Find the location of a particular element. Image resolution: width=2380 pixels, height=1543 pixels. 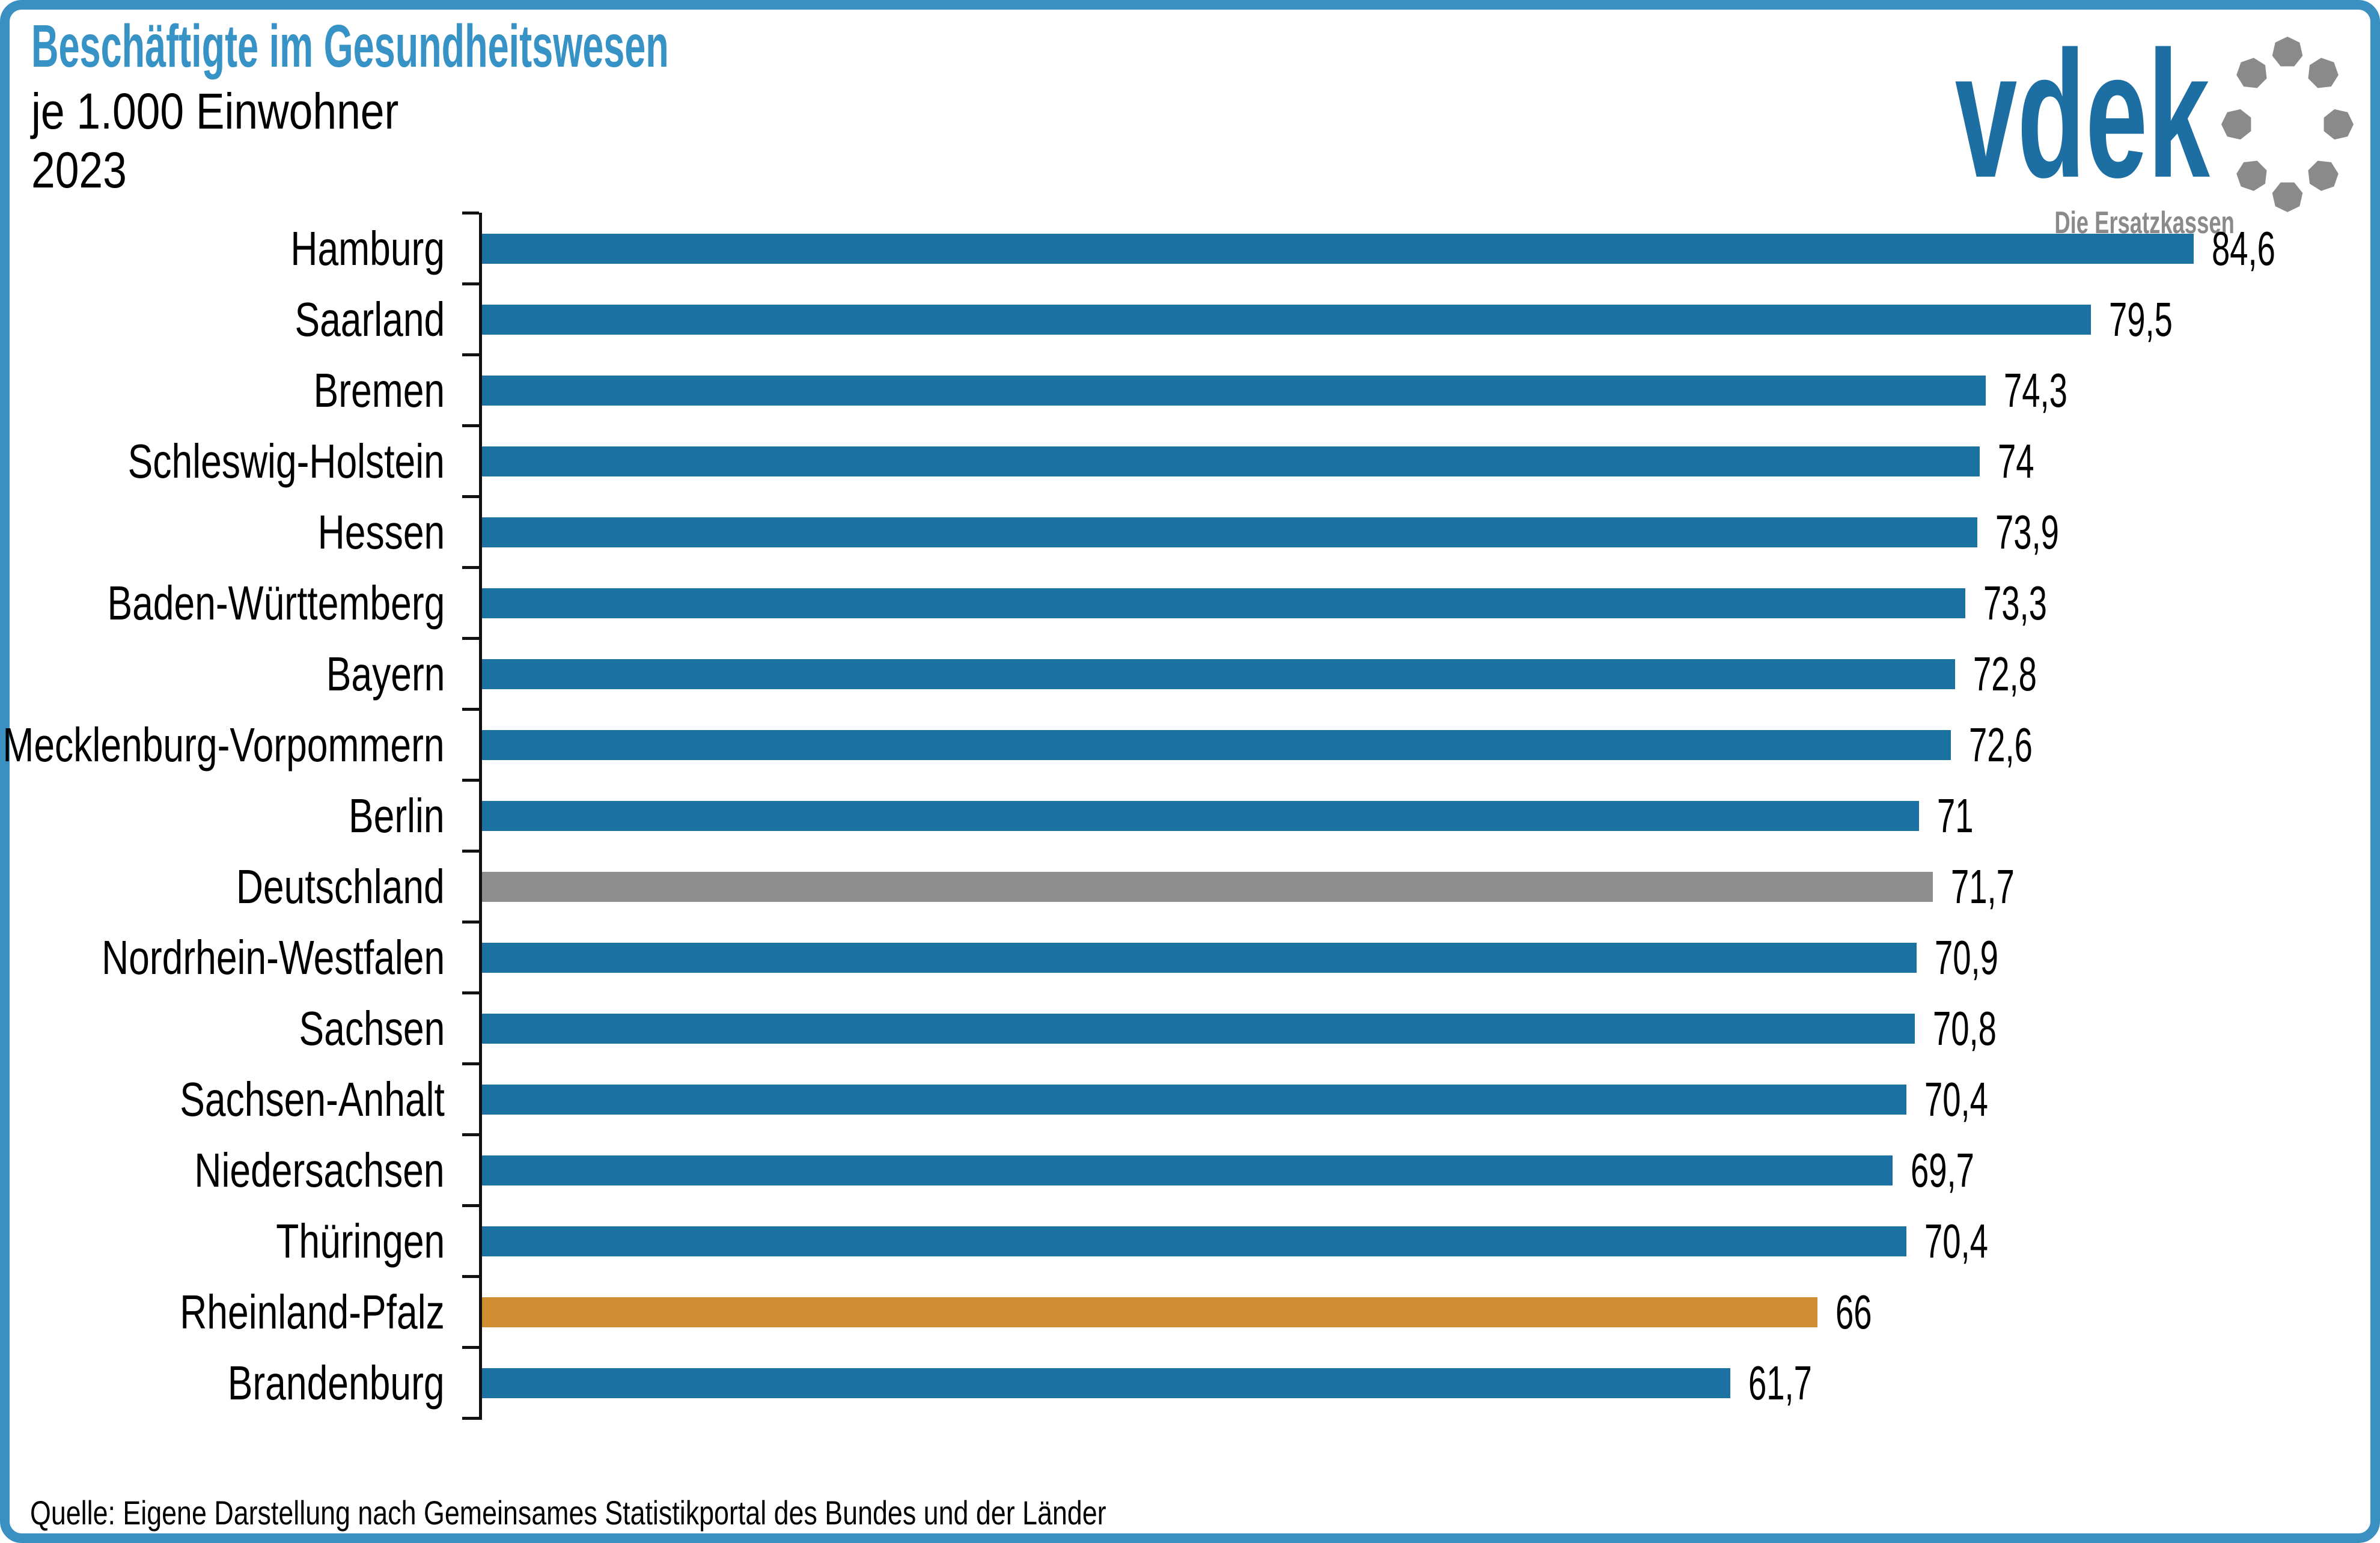

category-label: Thüringen is located at coordinates (360, 1241).